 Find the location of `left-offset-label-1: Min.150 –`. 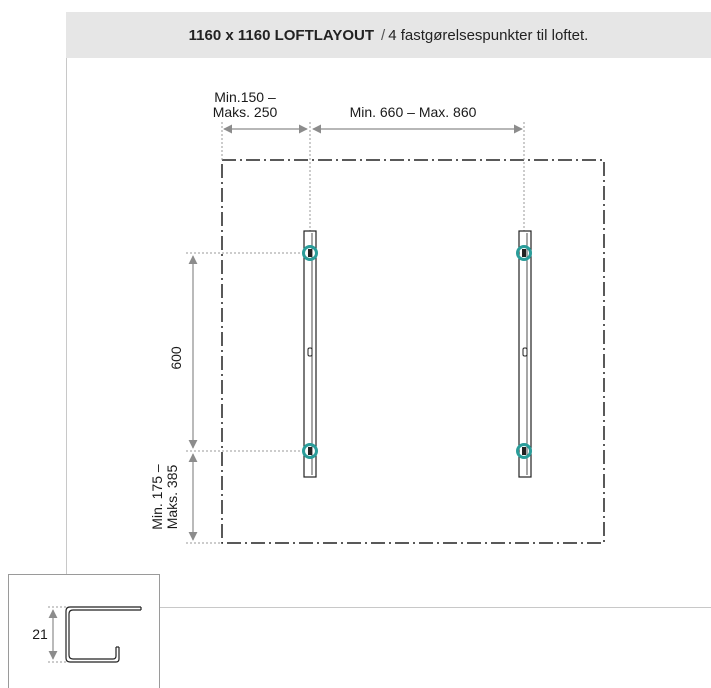

left-offset-label-1: Min.150 – is located at coordinates (245, 97).